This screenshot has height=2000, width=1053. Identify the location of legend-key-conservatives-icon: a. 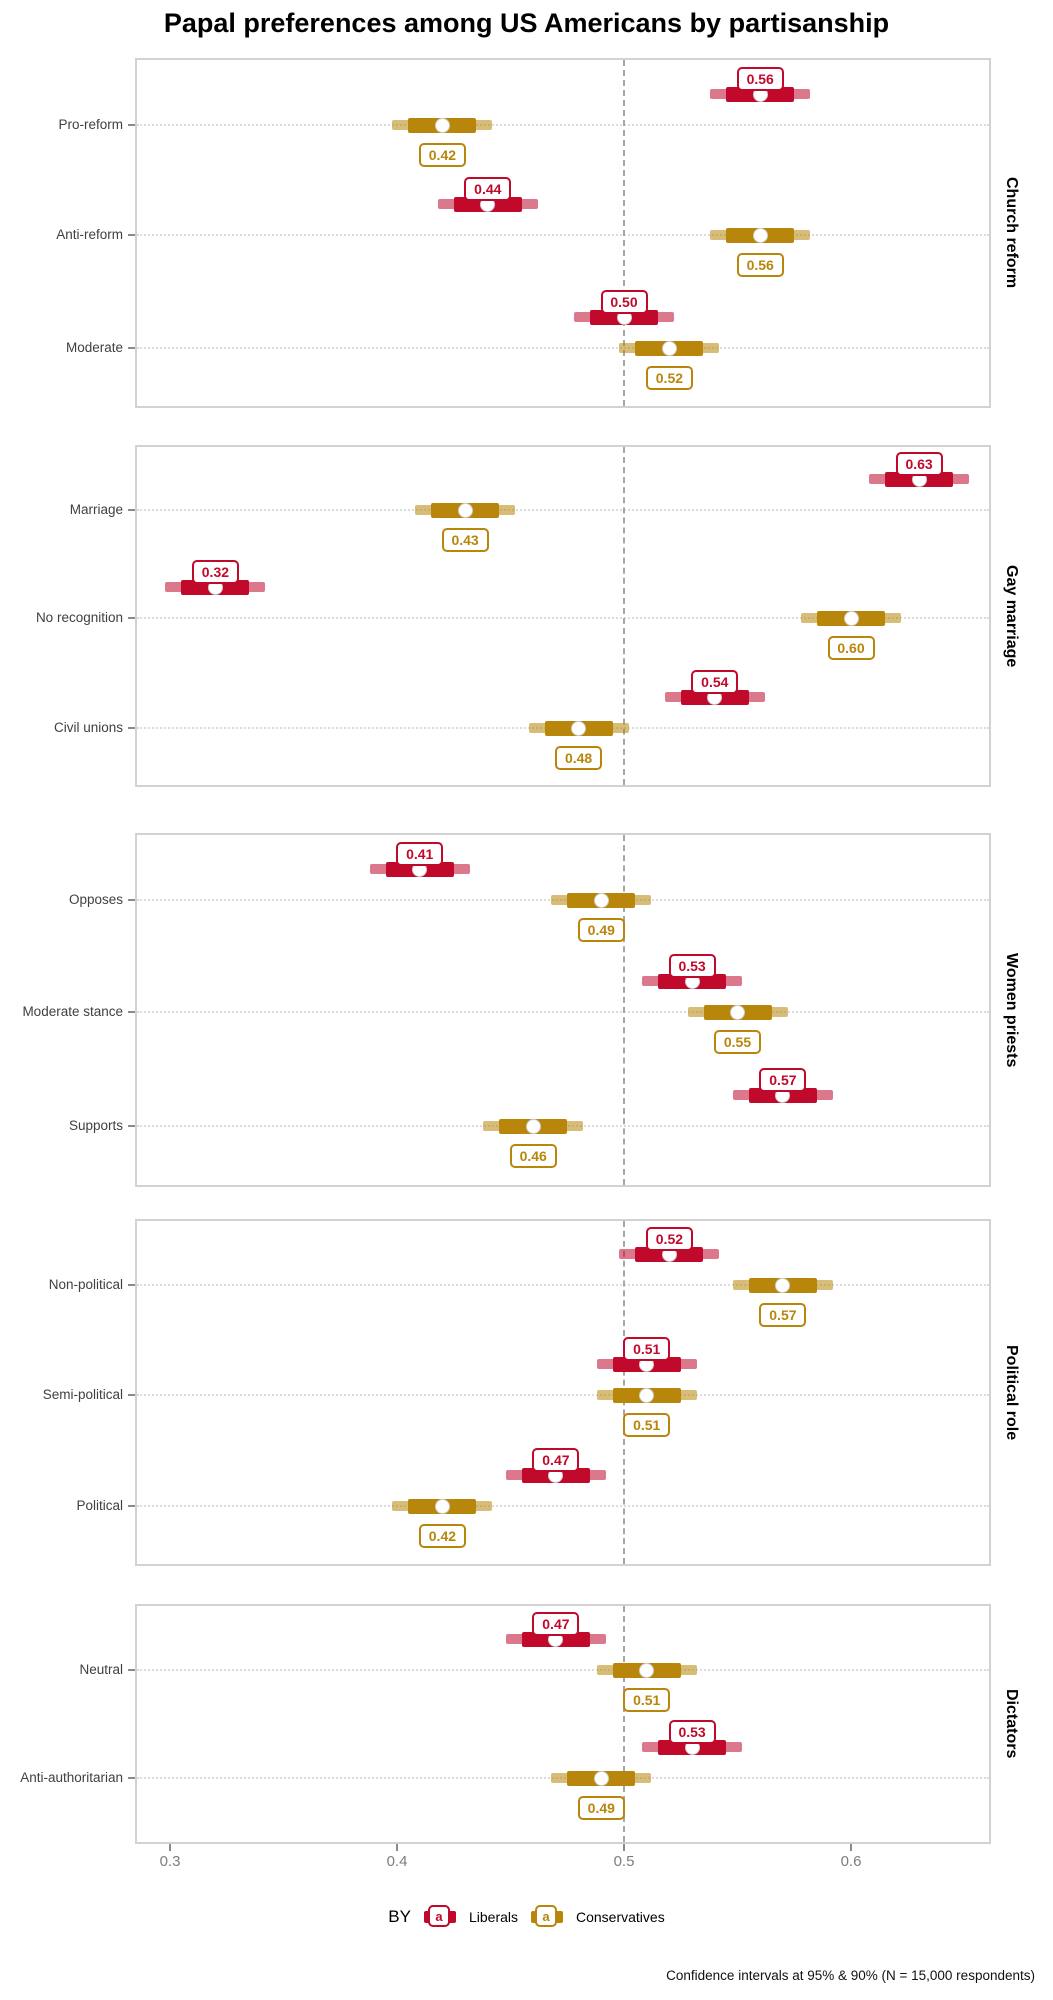
(547, 1917).